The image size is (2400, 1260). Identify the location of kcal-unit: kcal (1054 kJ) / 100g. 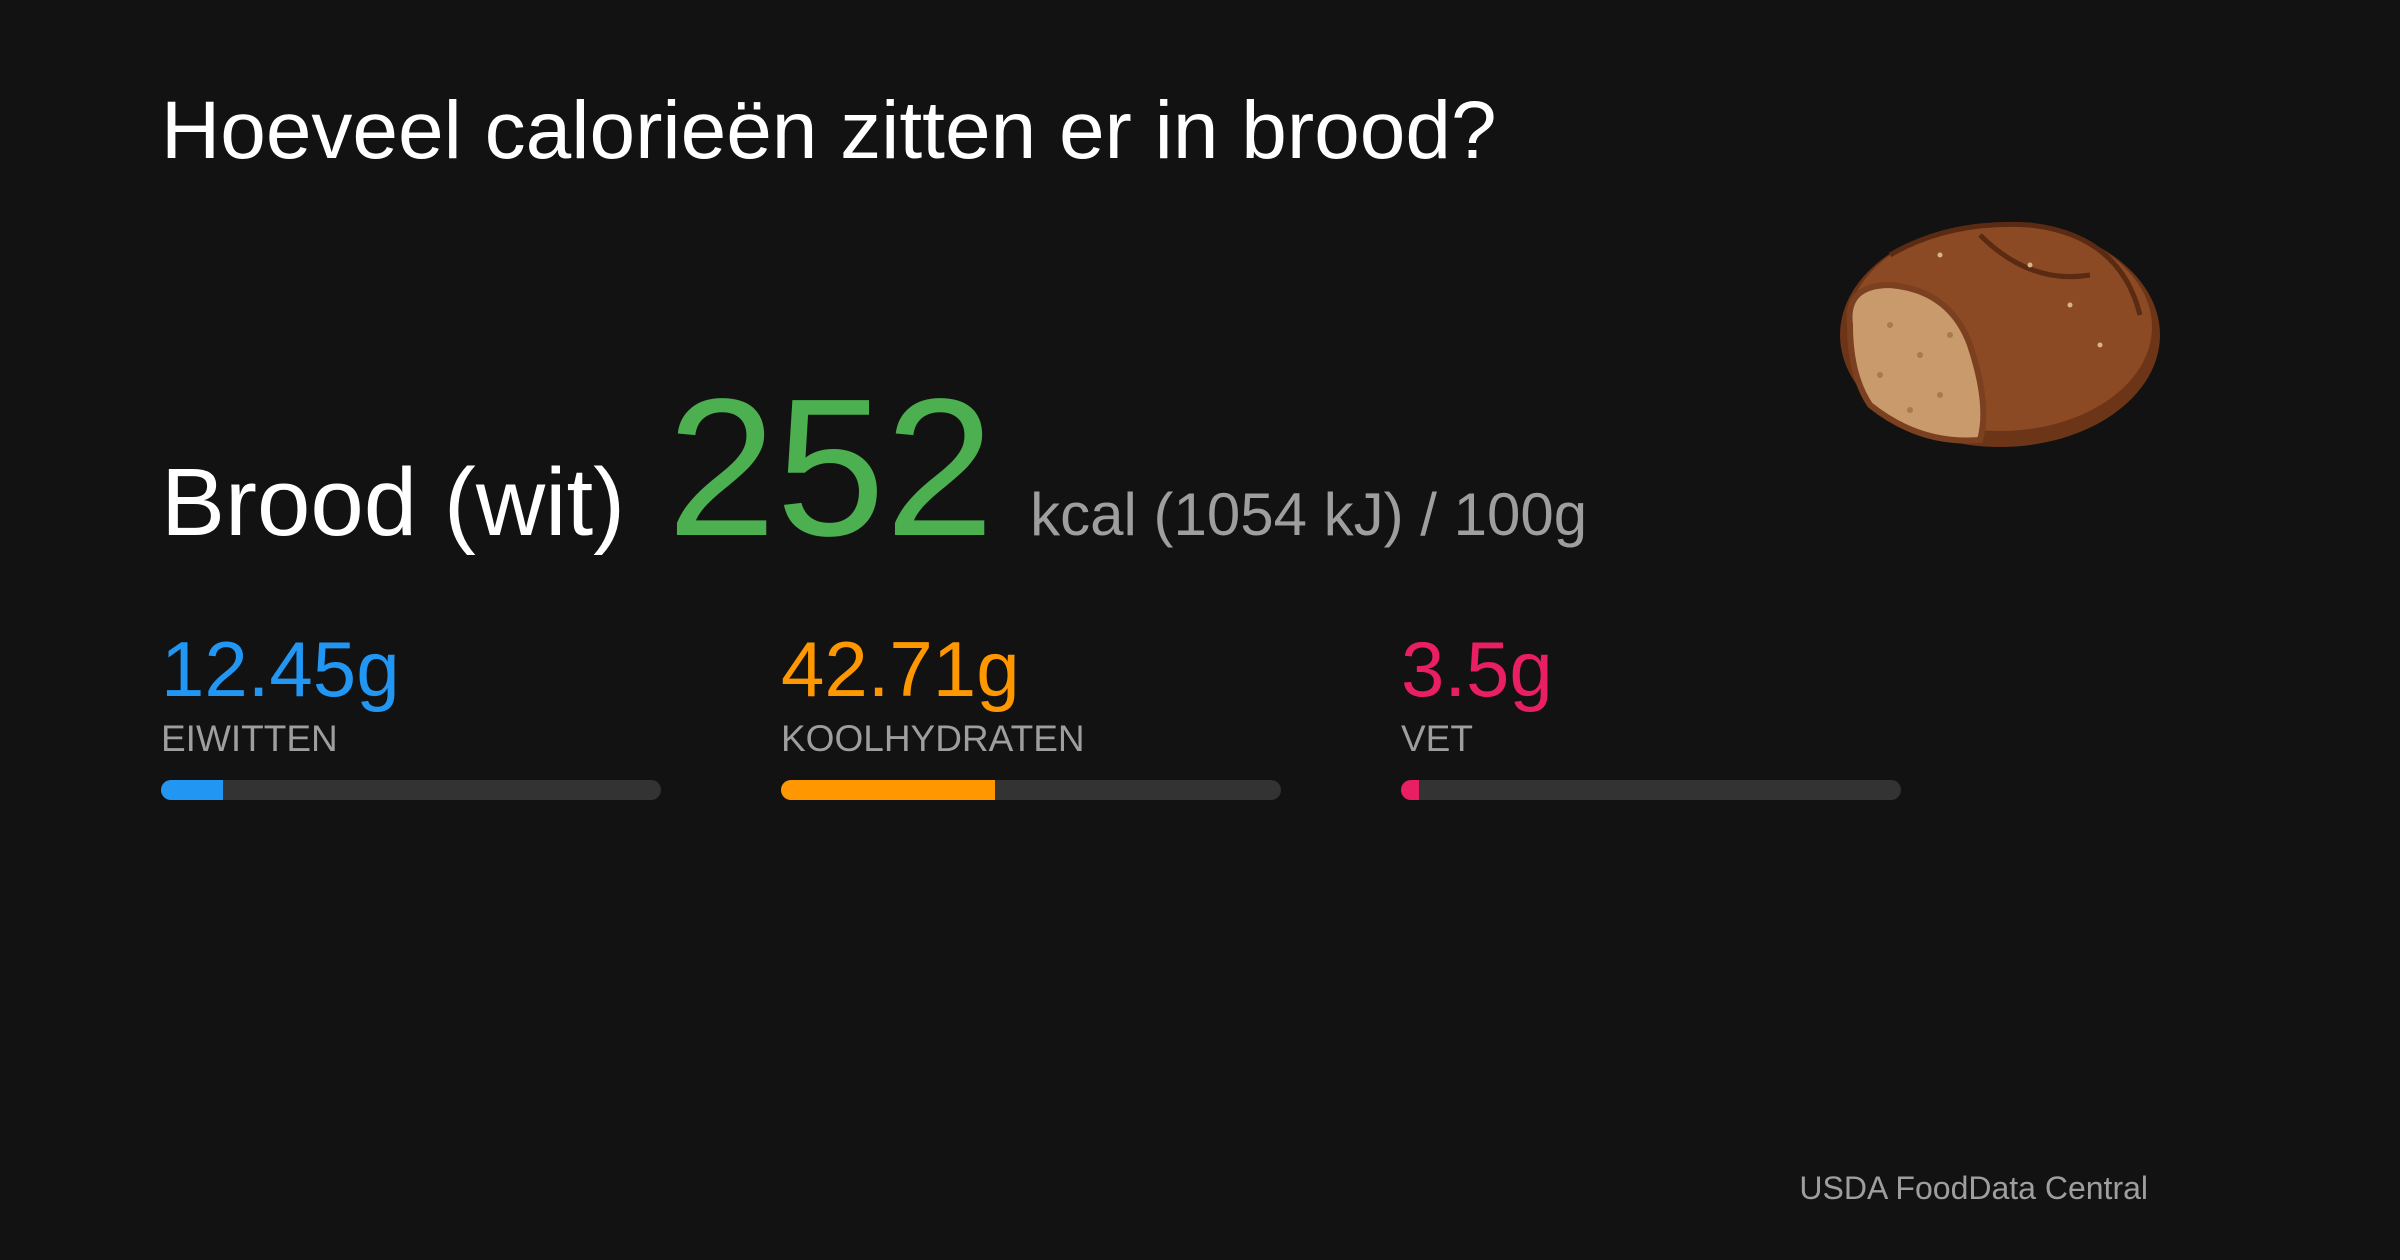
(1309, 514).